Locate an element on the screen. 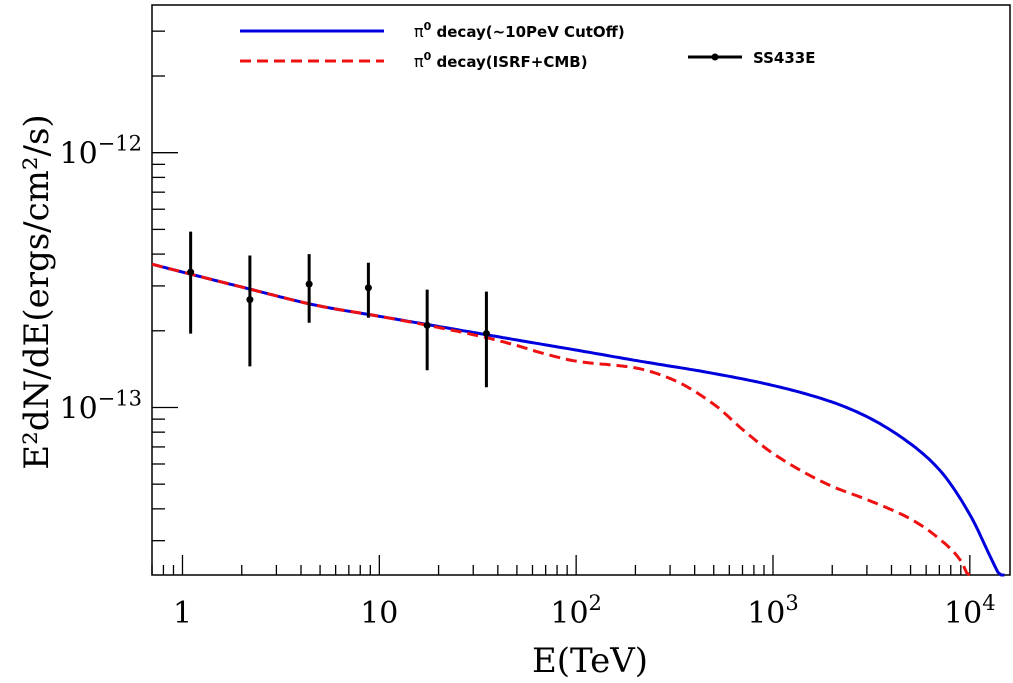 This screenshot has height=683, width=1013. x-tick-label: 10⁴ is located at coordinates (970, 611).